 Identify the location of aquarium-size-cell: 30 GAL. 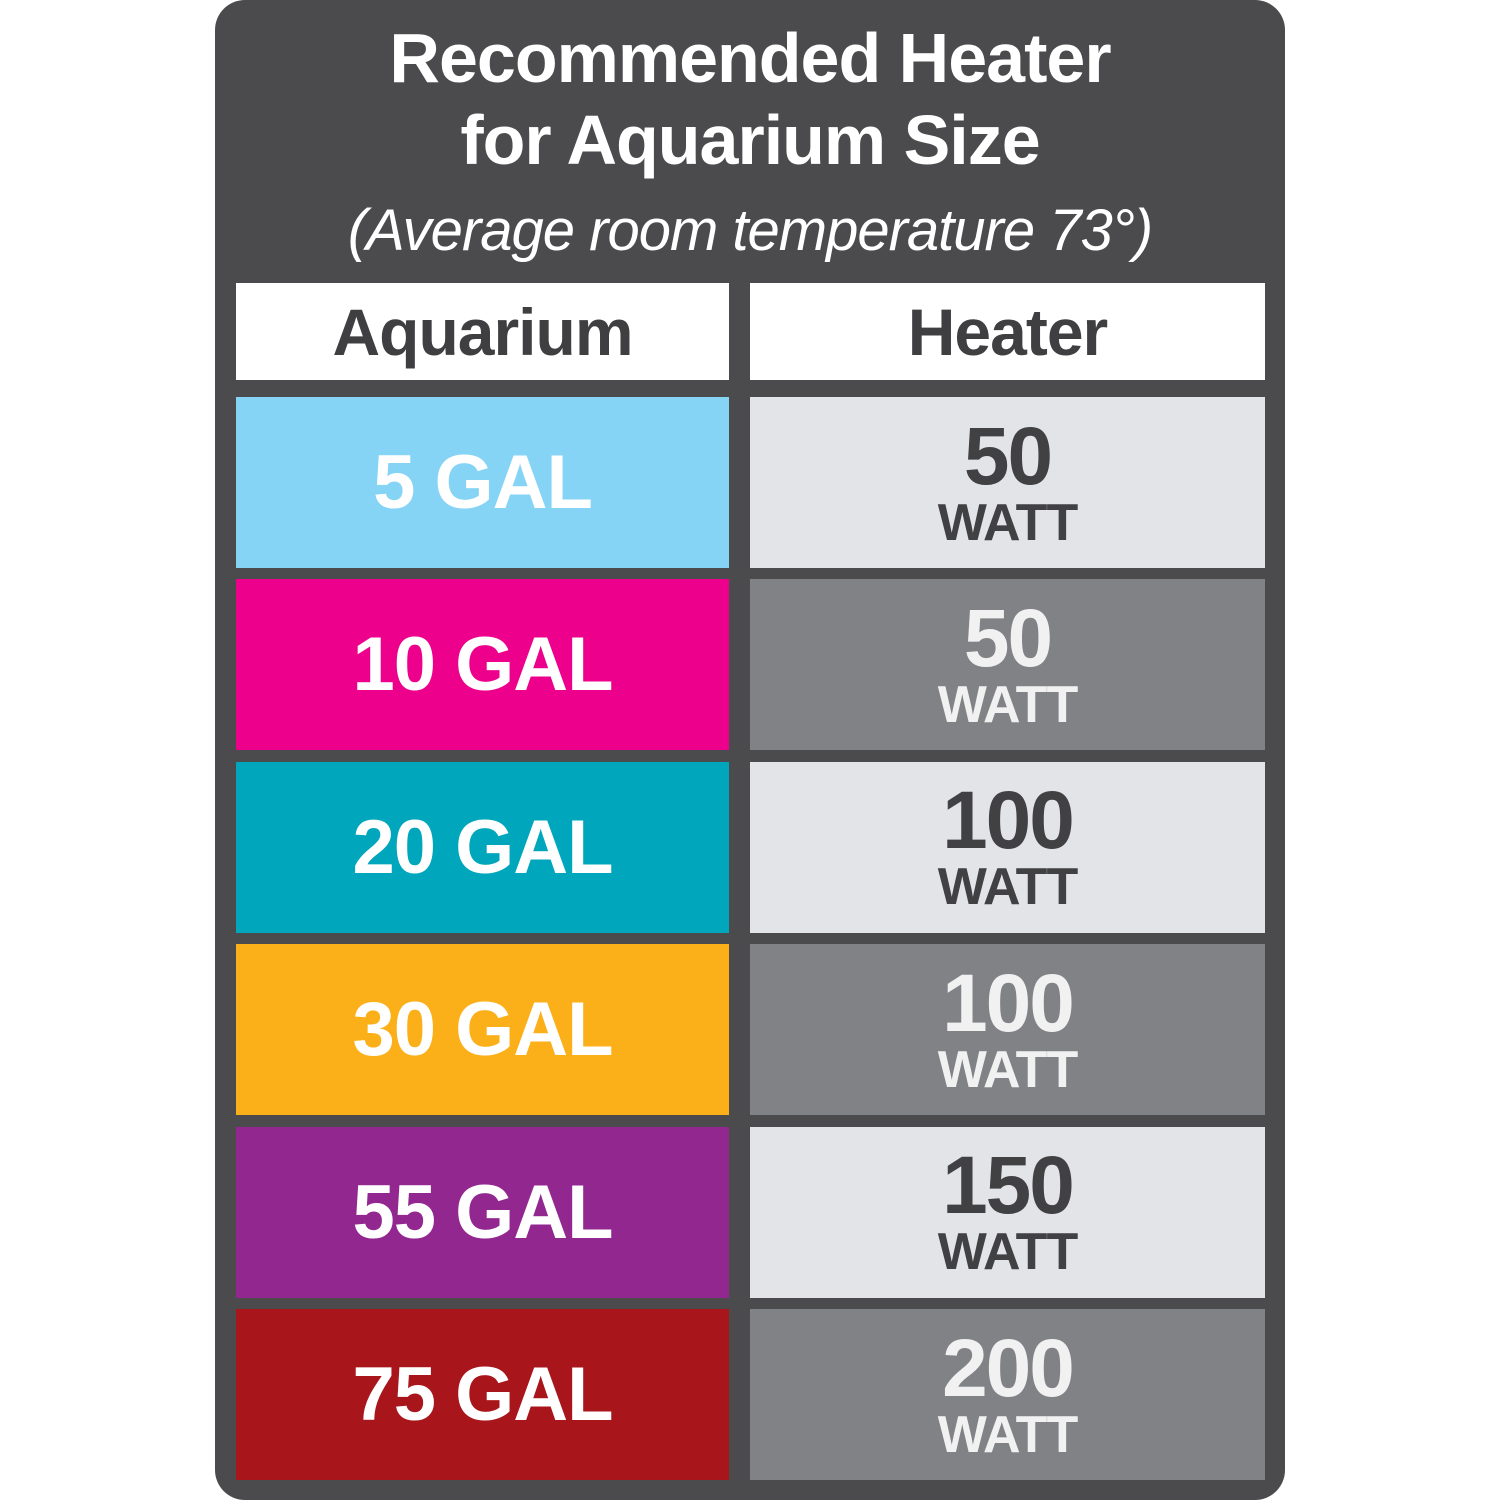
(482, 1030).